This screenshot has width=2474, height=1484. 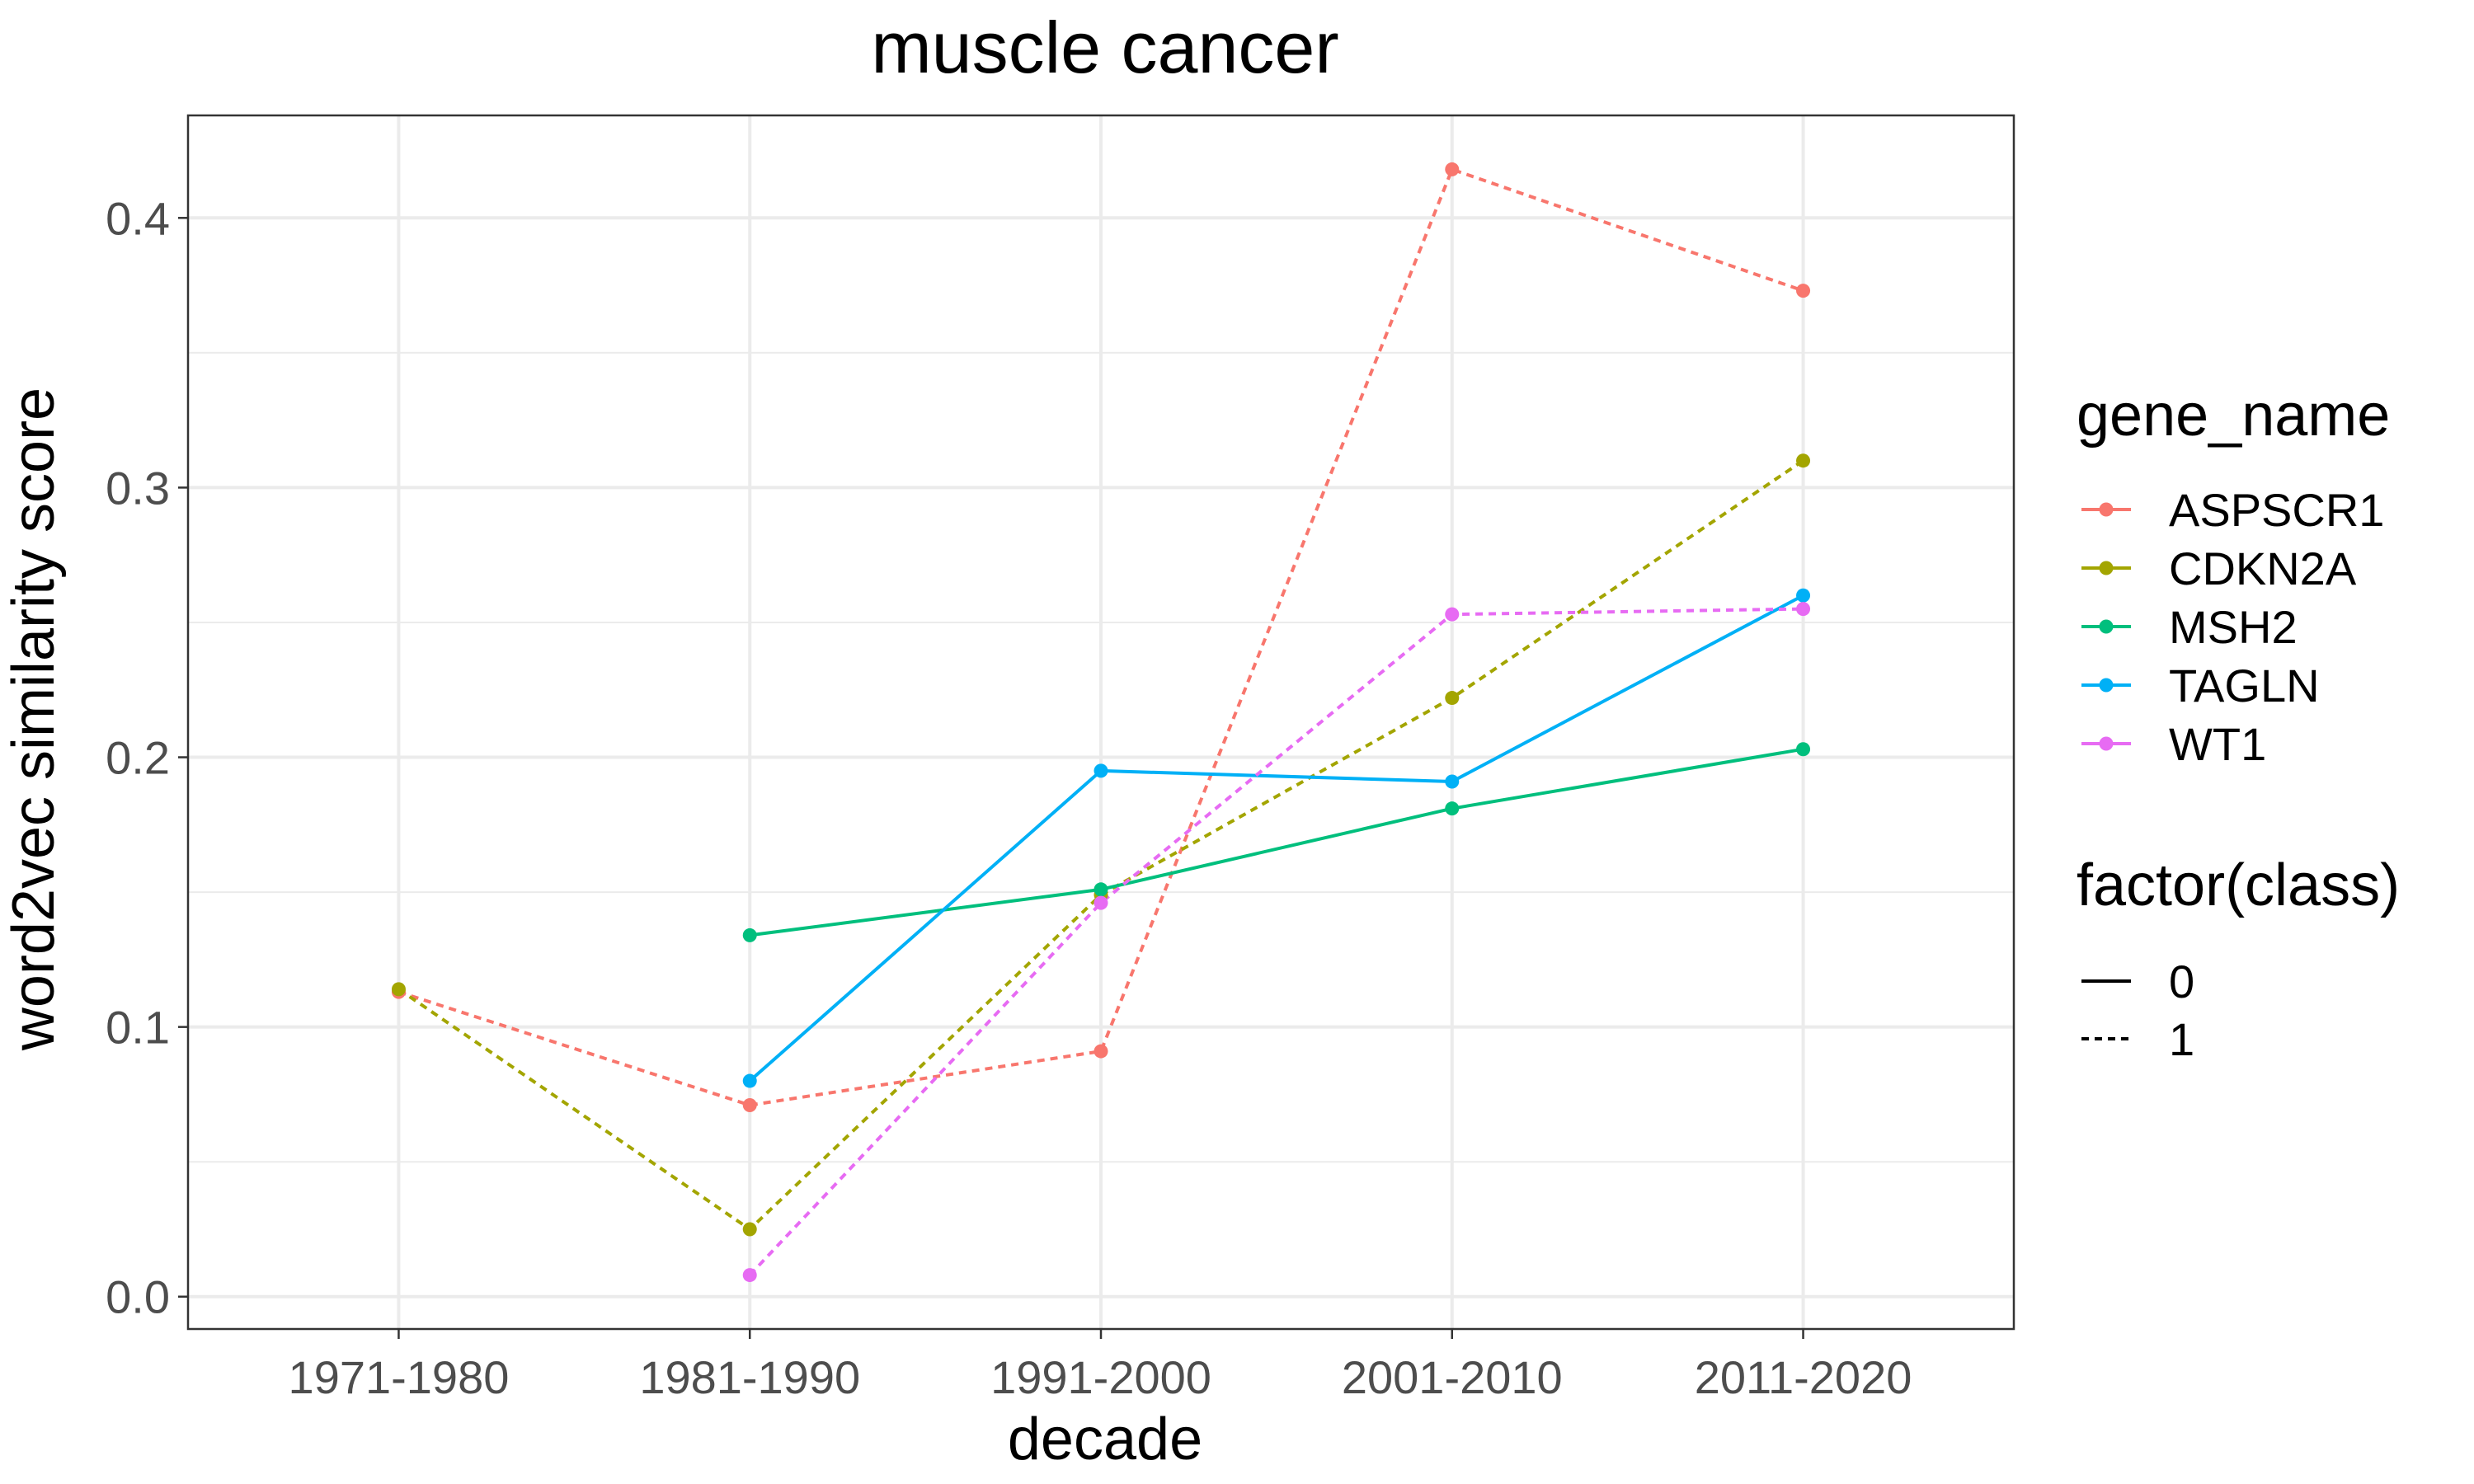 I want to click on y-tick-label: 0.3, so click(x=138, y=488).